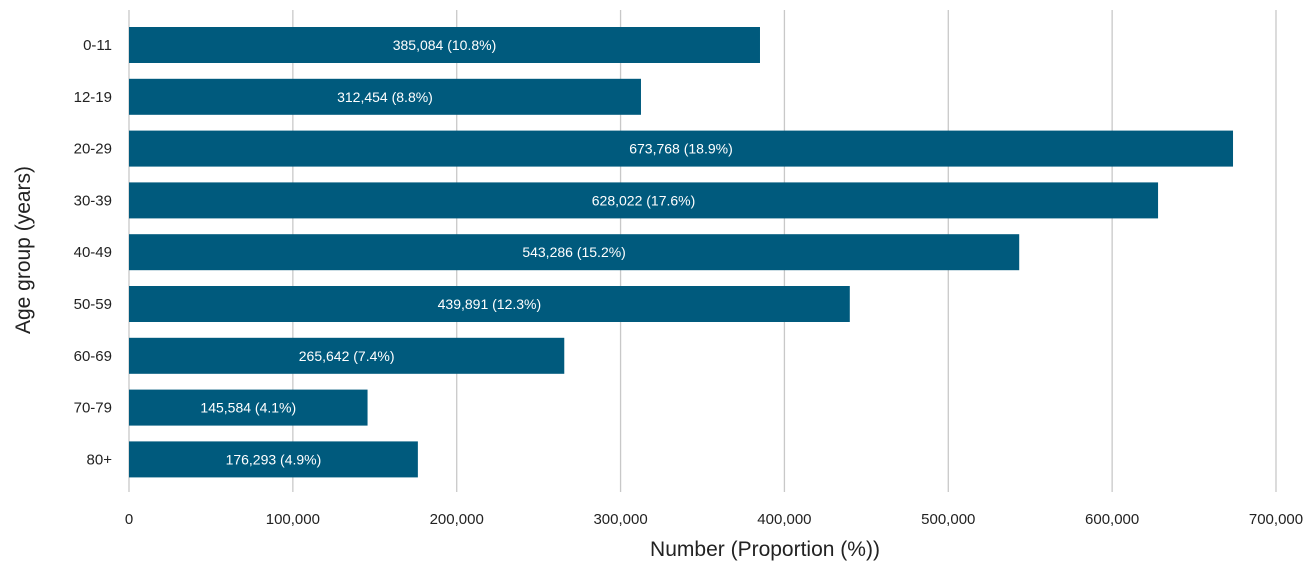 This screenshot has width=1314, height=562. I want to click on bar-data-label: 265,642 (7.4%), so click(347, 356).